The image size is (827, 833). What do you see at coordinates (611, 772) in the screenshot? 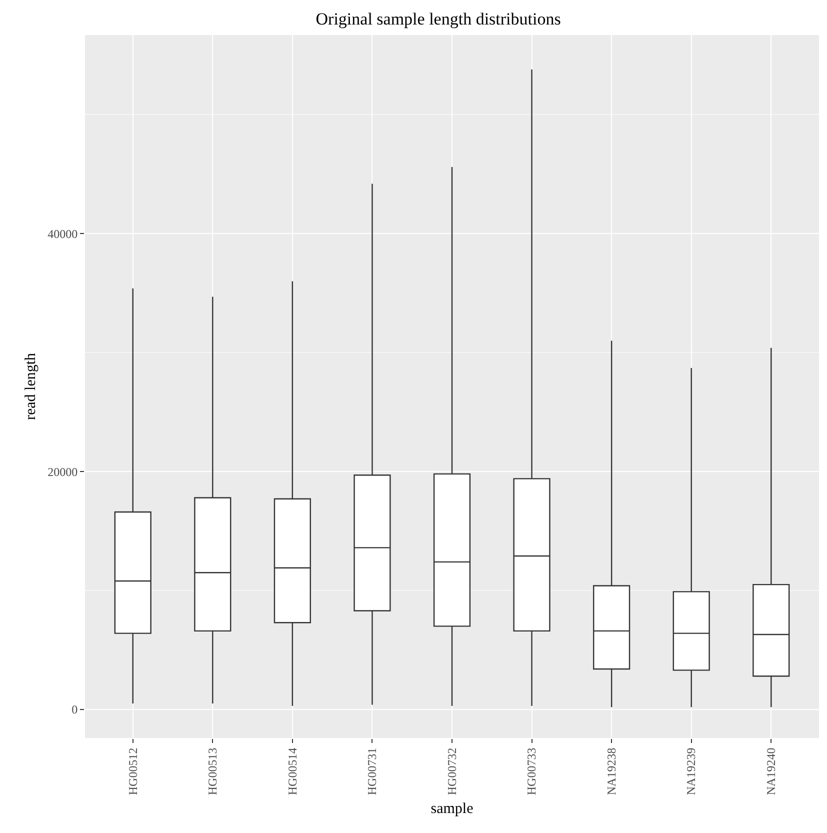
I see `x-tick-label: NA19238` at bounding box center [611, 772].